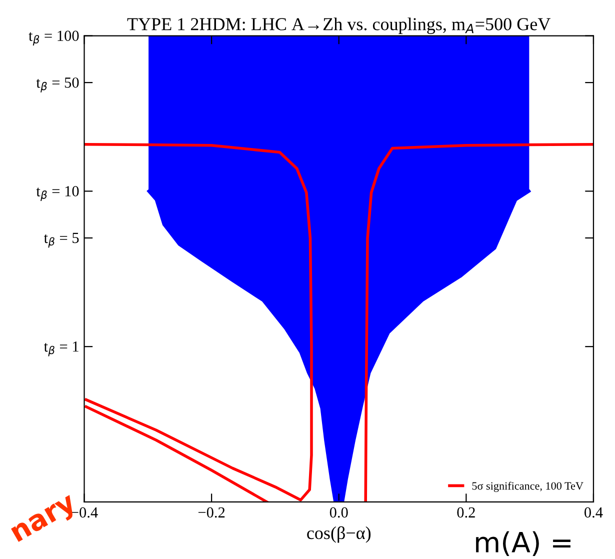  What do you see at coordinates (53, 38) in the screenshot?
I see `y-tick-label: t$_{β}$ = 100` at bounding box center [53, 38].